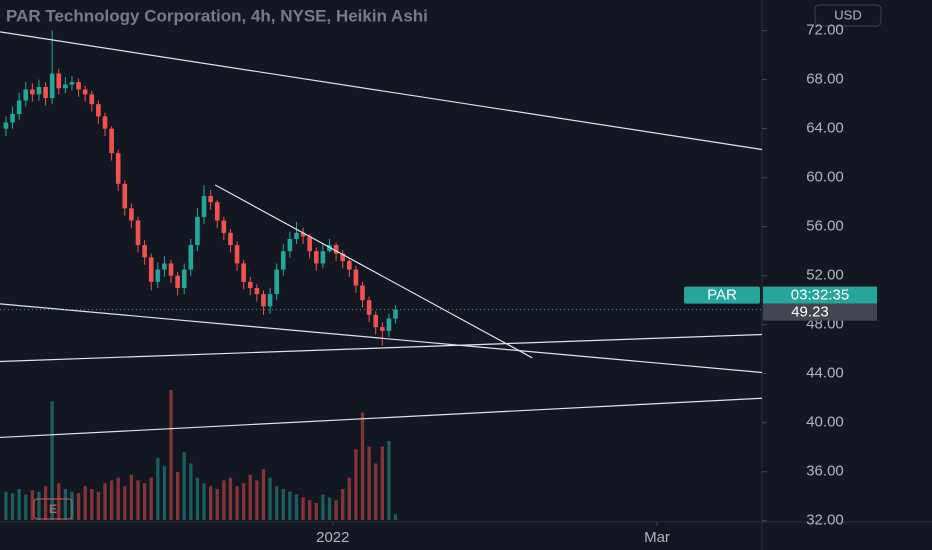  I want to click on y-tick-label: 64.00, so click(825, 128).